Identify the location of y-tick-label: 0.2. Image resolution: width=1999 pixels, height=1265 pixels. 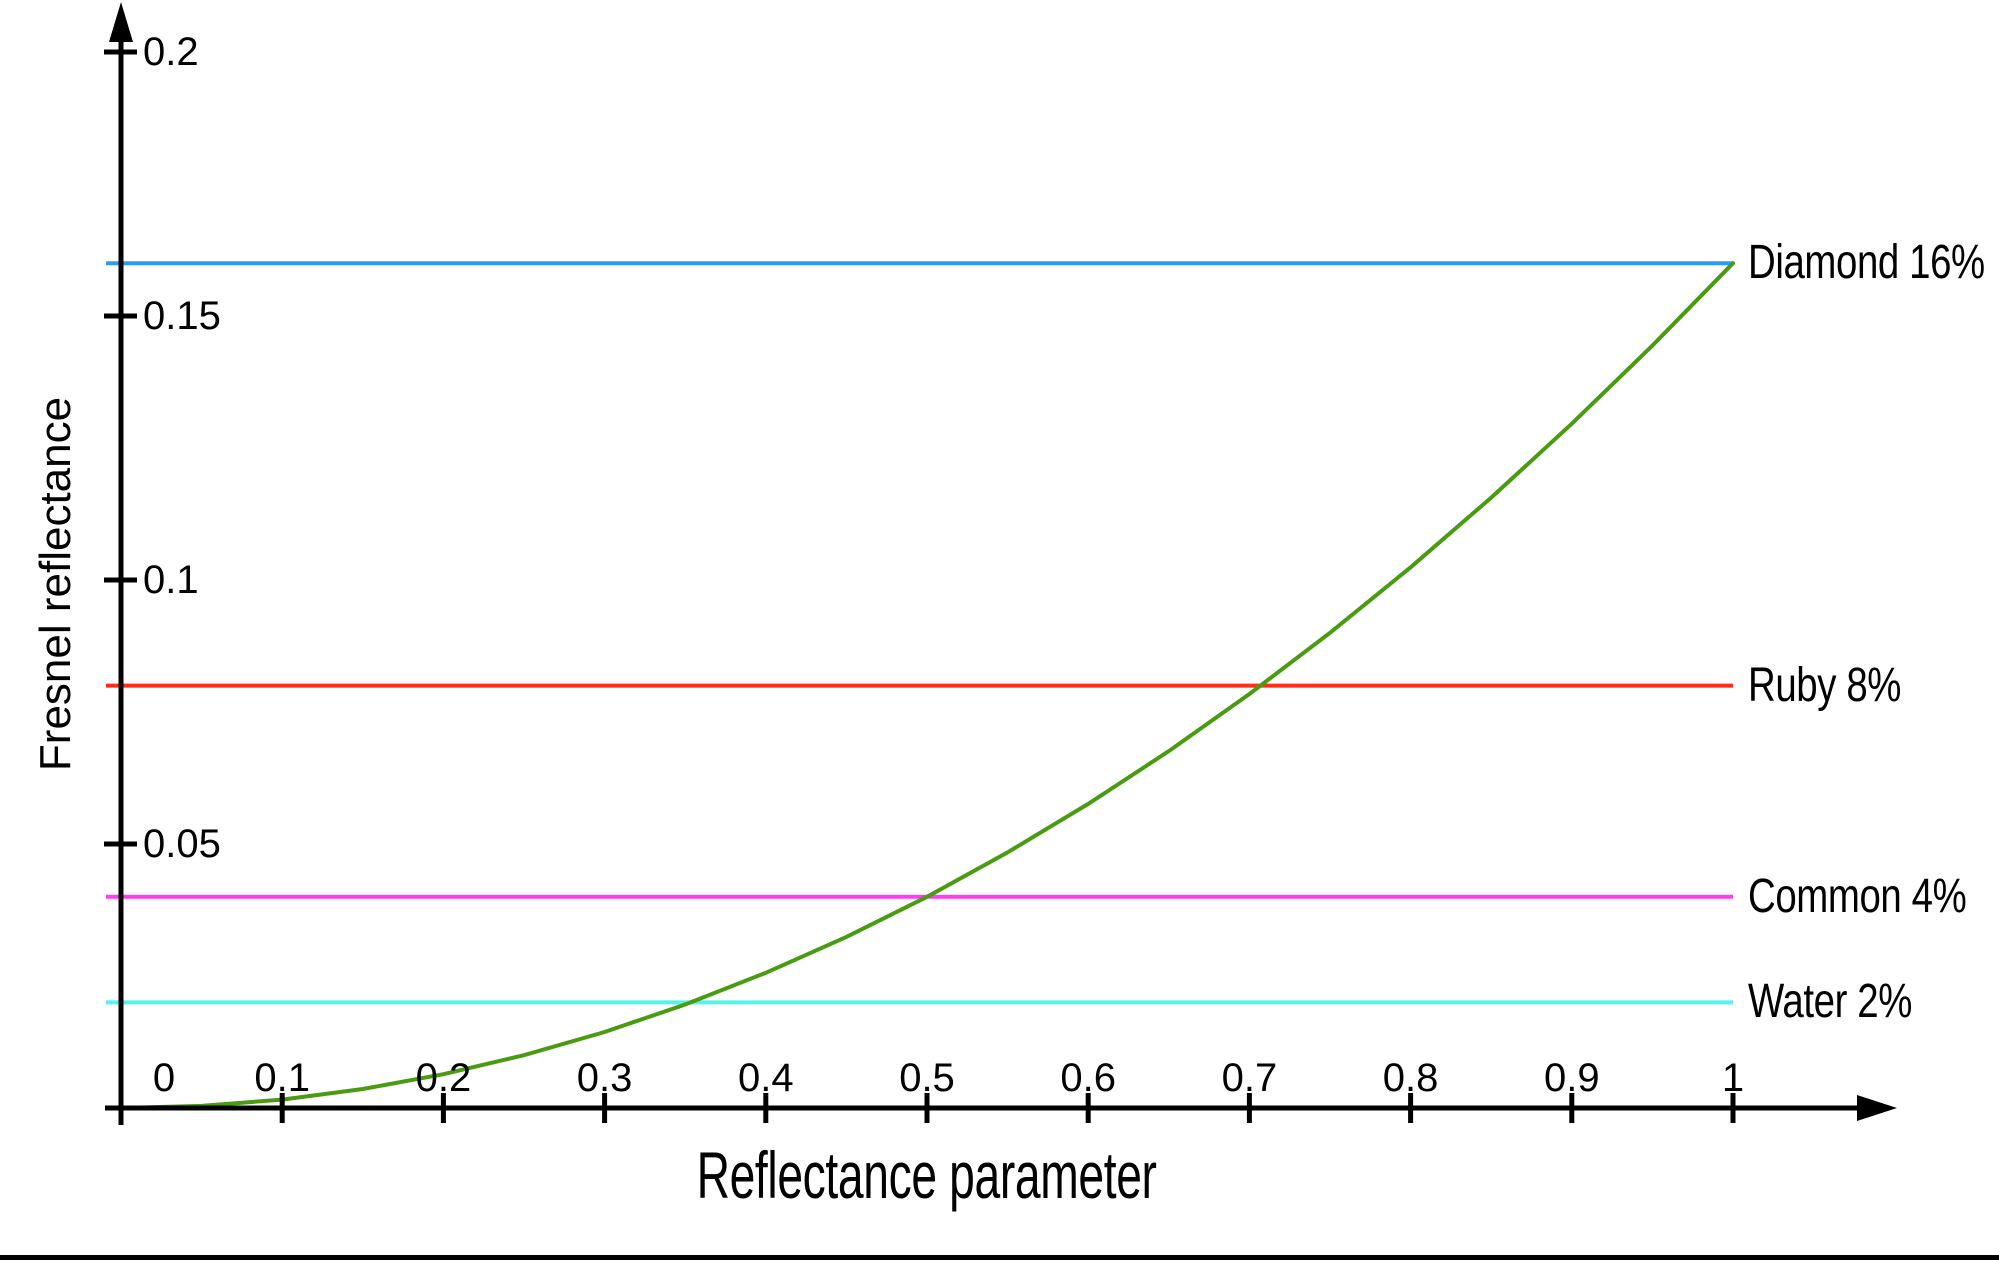
(171, 52).